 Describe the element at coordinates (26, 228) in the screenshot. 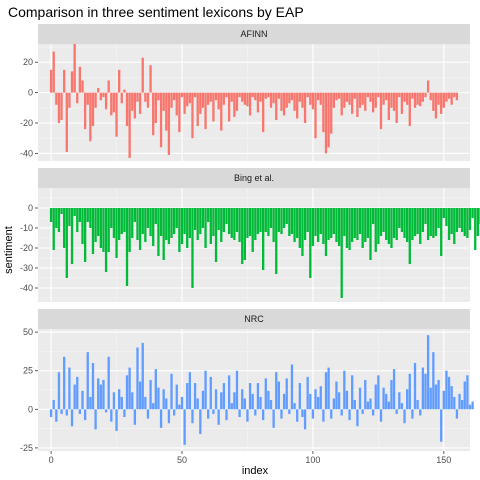

I see `y-tick-label: -10` at that location.